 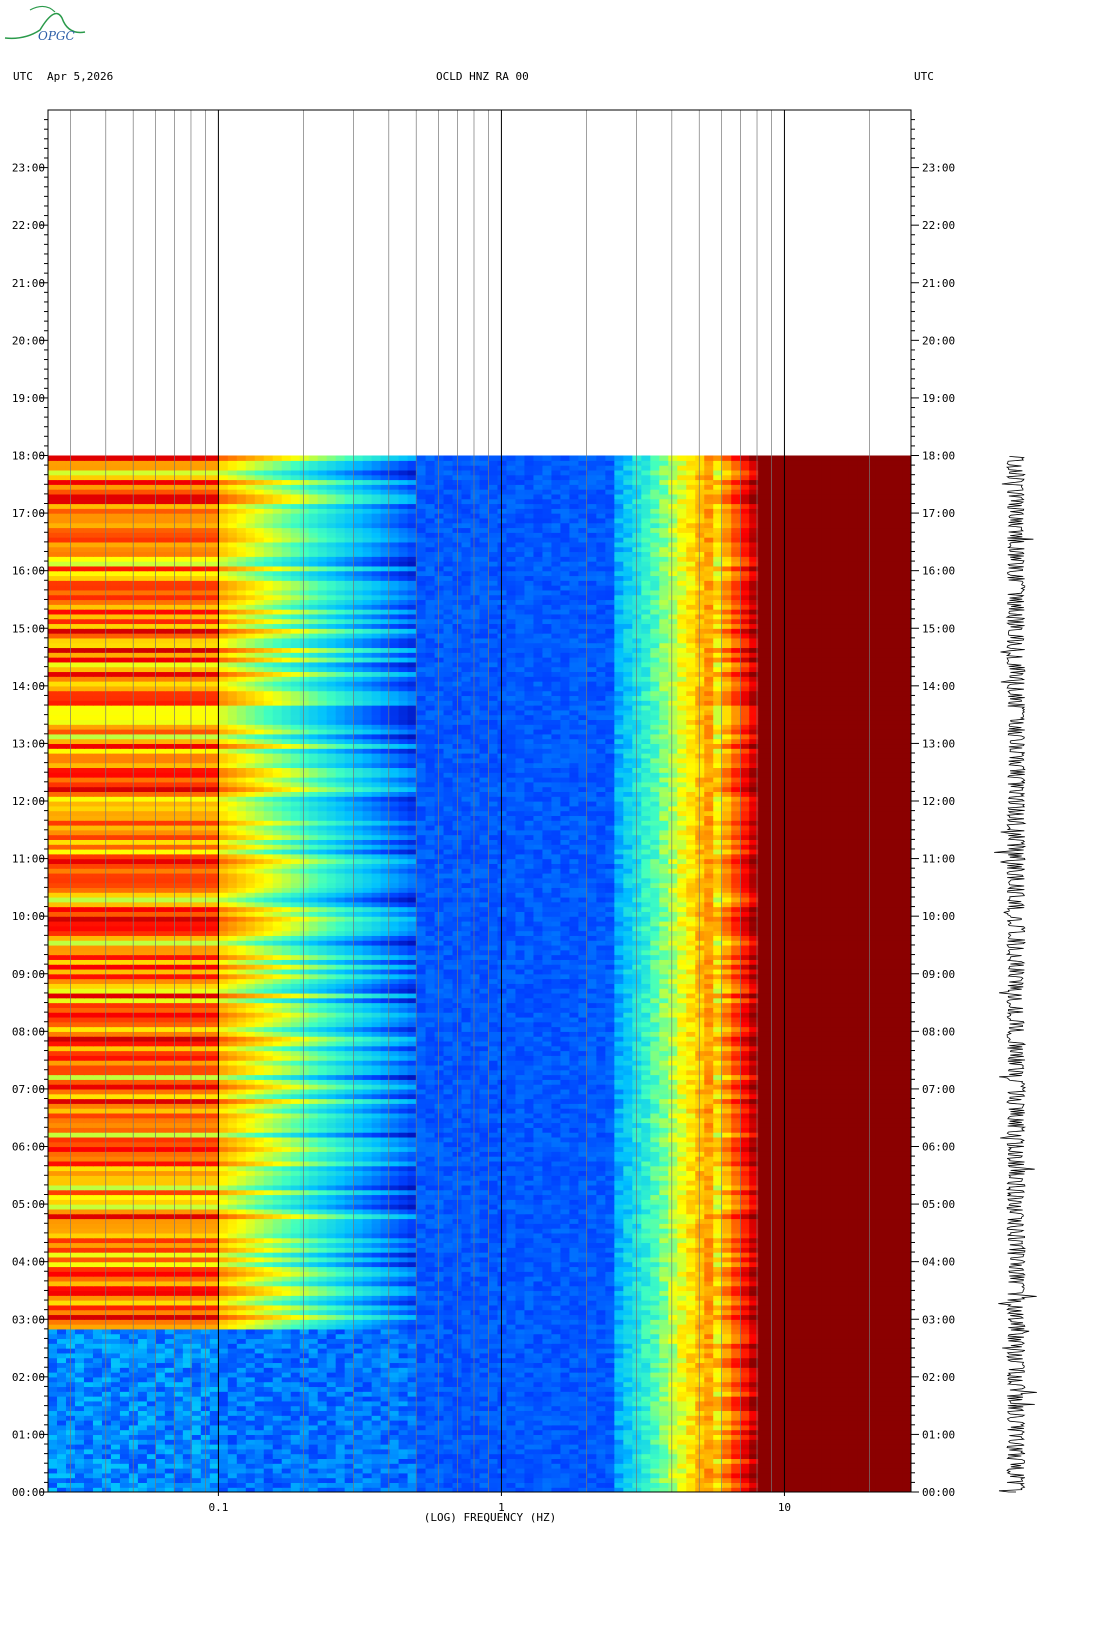 What do you see at coordinates (28, 398) in the screenshot?
I see `y-tick-label-left: 19:00` at bounding box center [28, 398].